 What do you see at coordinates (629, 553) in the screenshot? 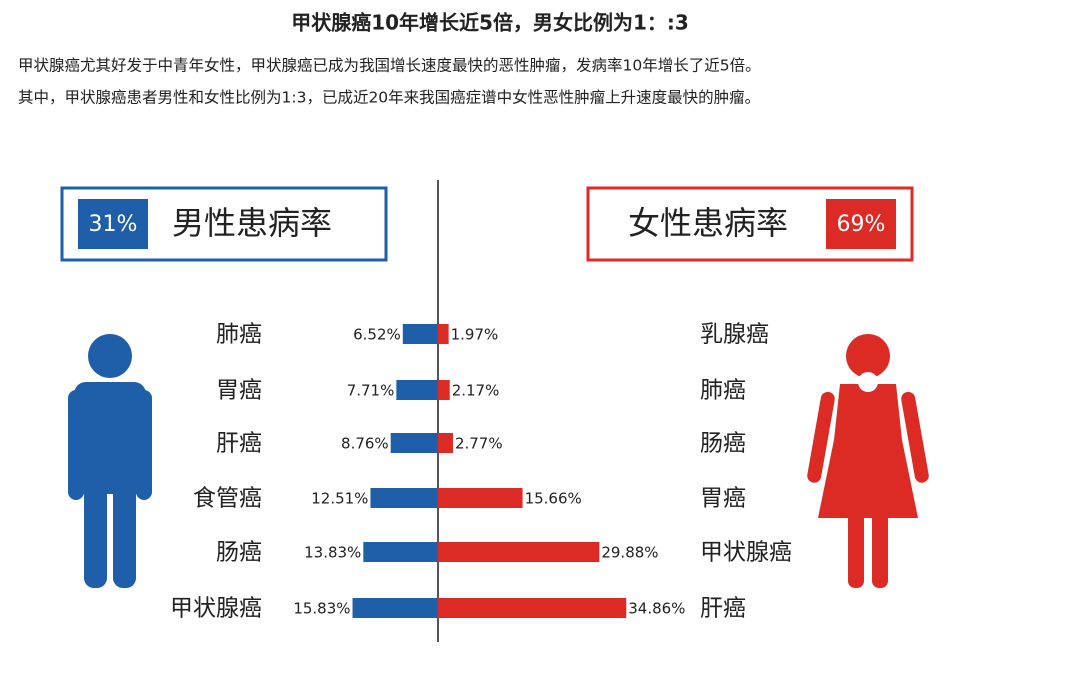
I see `value-label: 29.88%` at bounding box center [629, 553].